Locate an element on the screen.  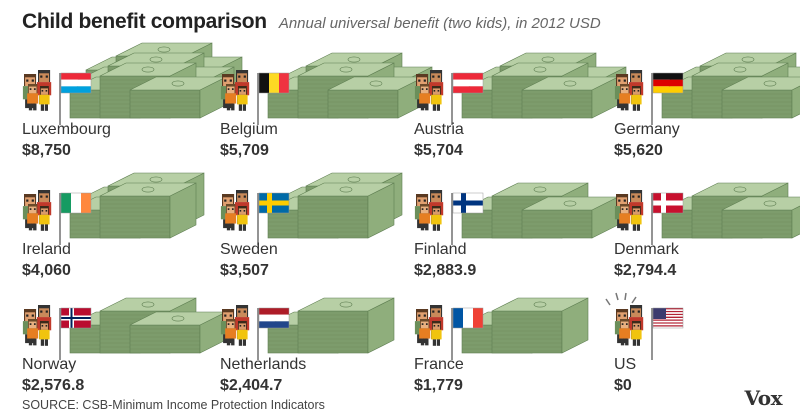
country-label: Belgium is located at coordinates (249, 129).